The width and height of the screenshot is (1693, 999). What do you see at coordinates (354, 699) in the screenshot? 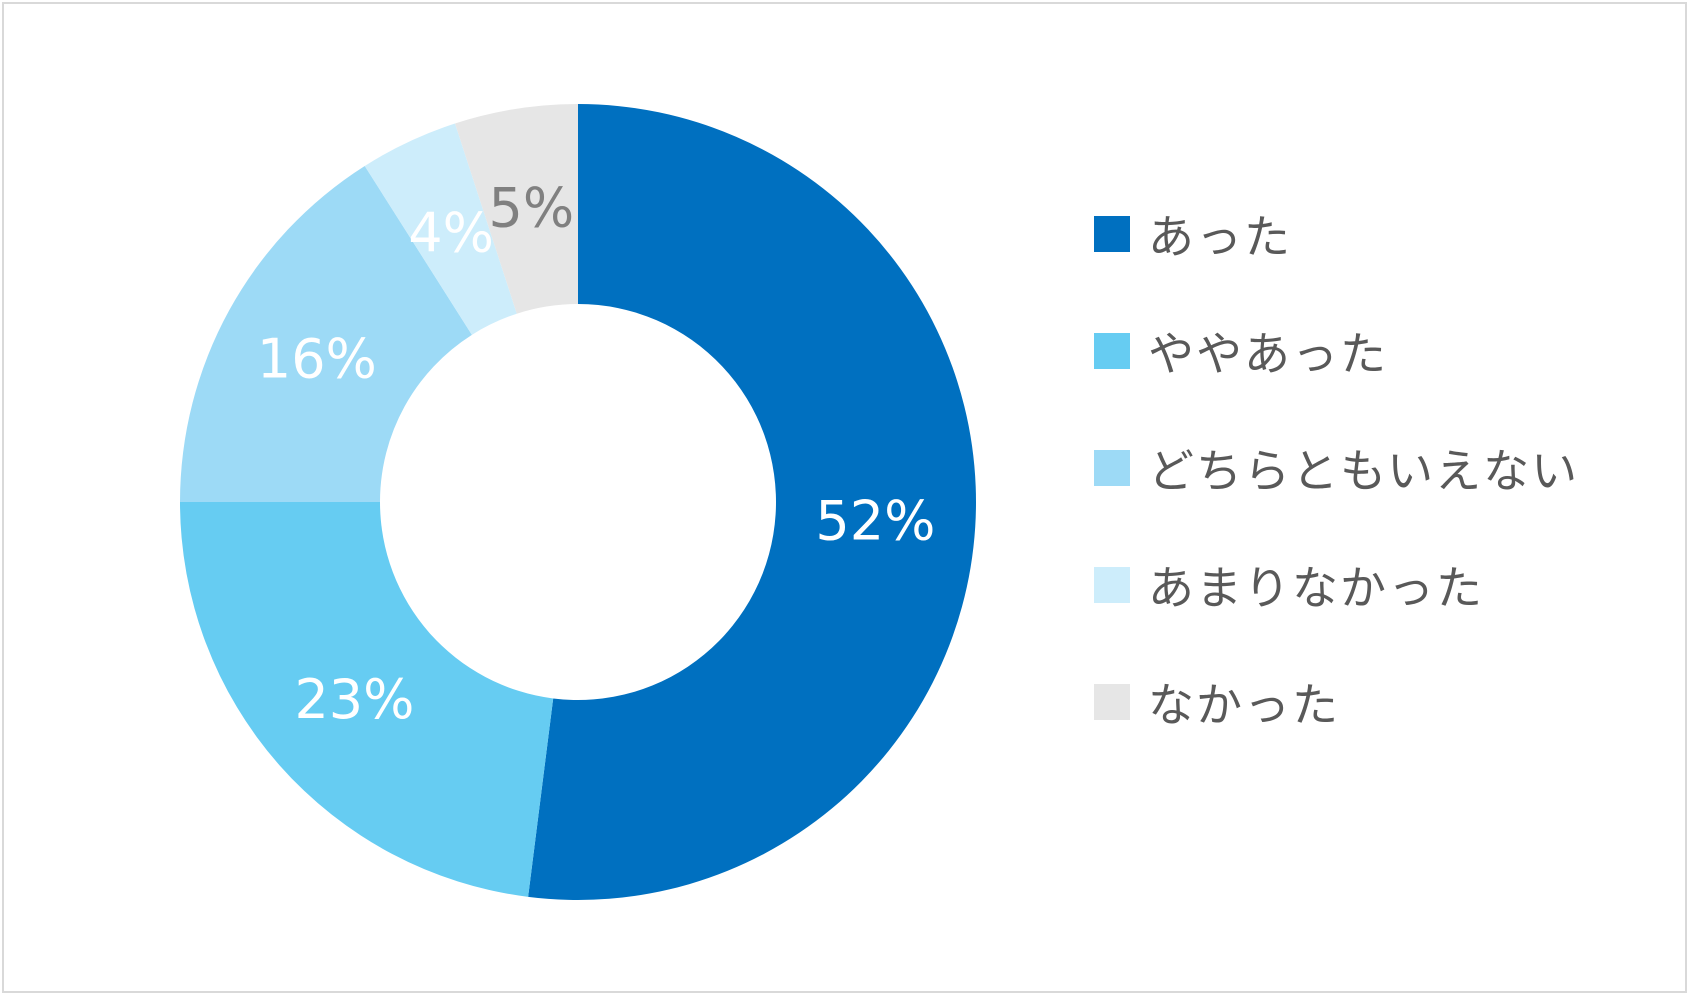
I see `slice-value-label: 23%` at bounding box center [354, 699].